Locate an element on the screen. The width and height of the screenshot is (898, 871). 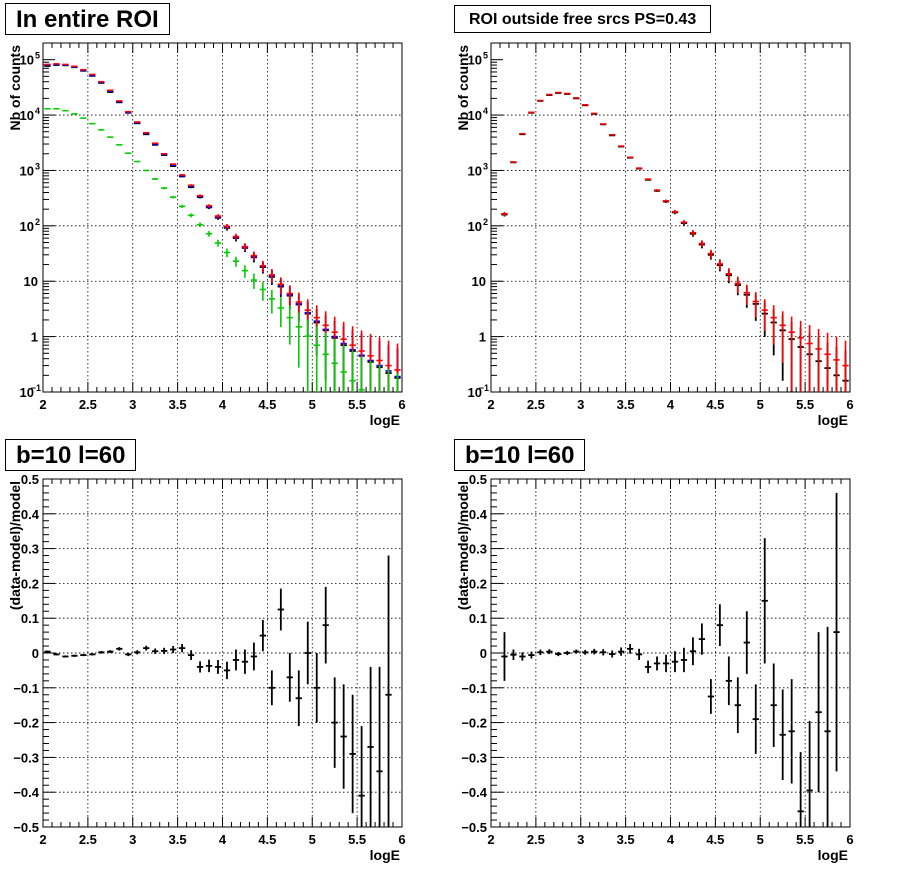
panel-title-bottom-right: b=10 l=60 is located at coordinates (520, 455).